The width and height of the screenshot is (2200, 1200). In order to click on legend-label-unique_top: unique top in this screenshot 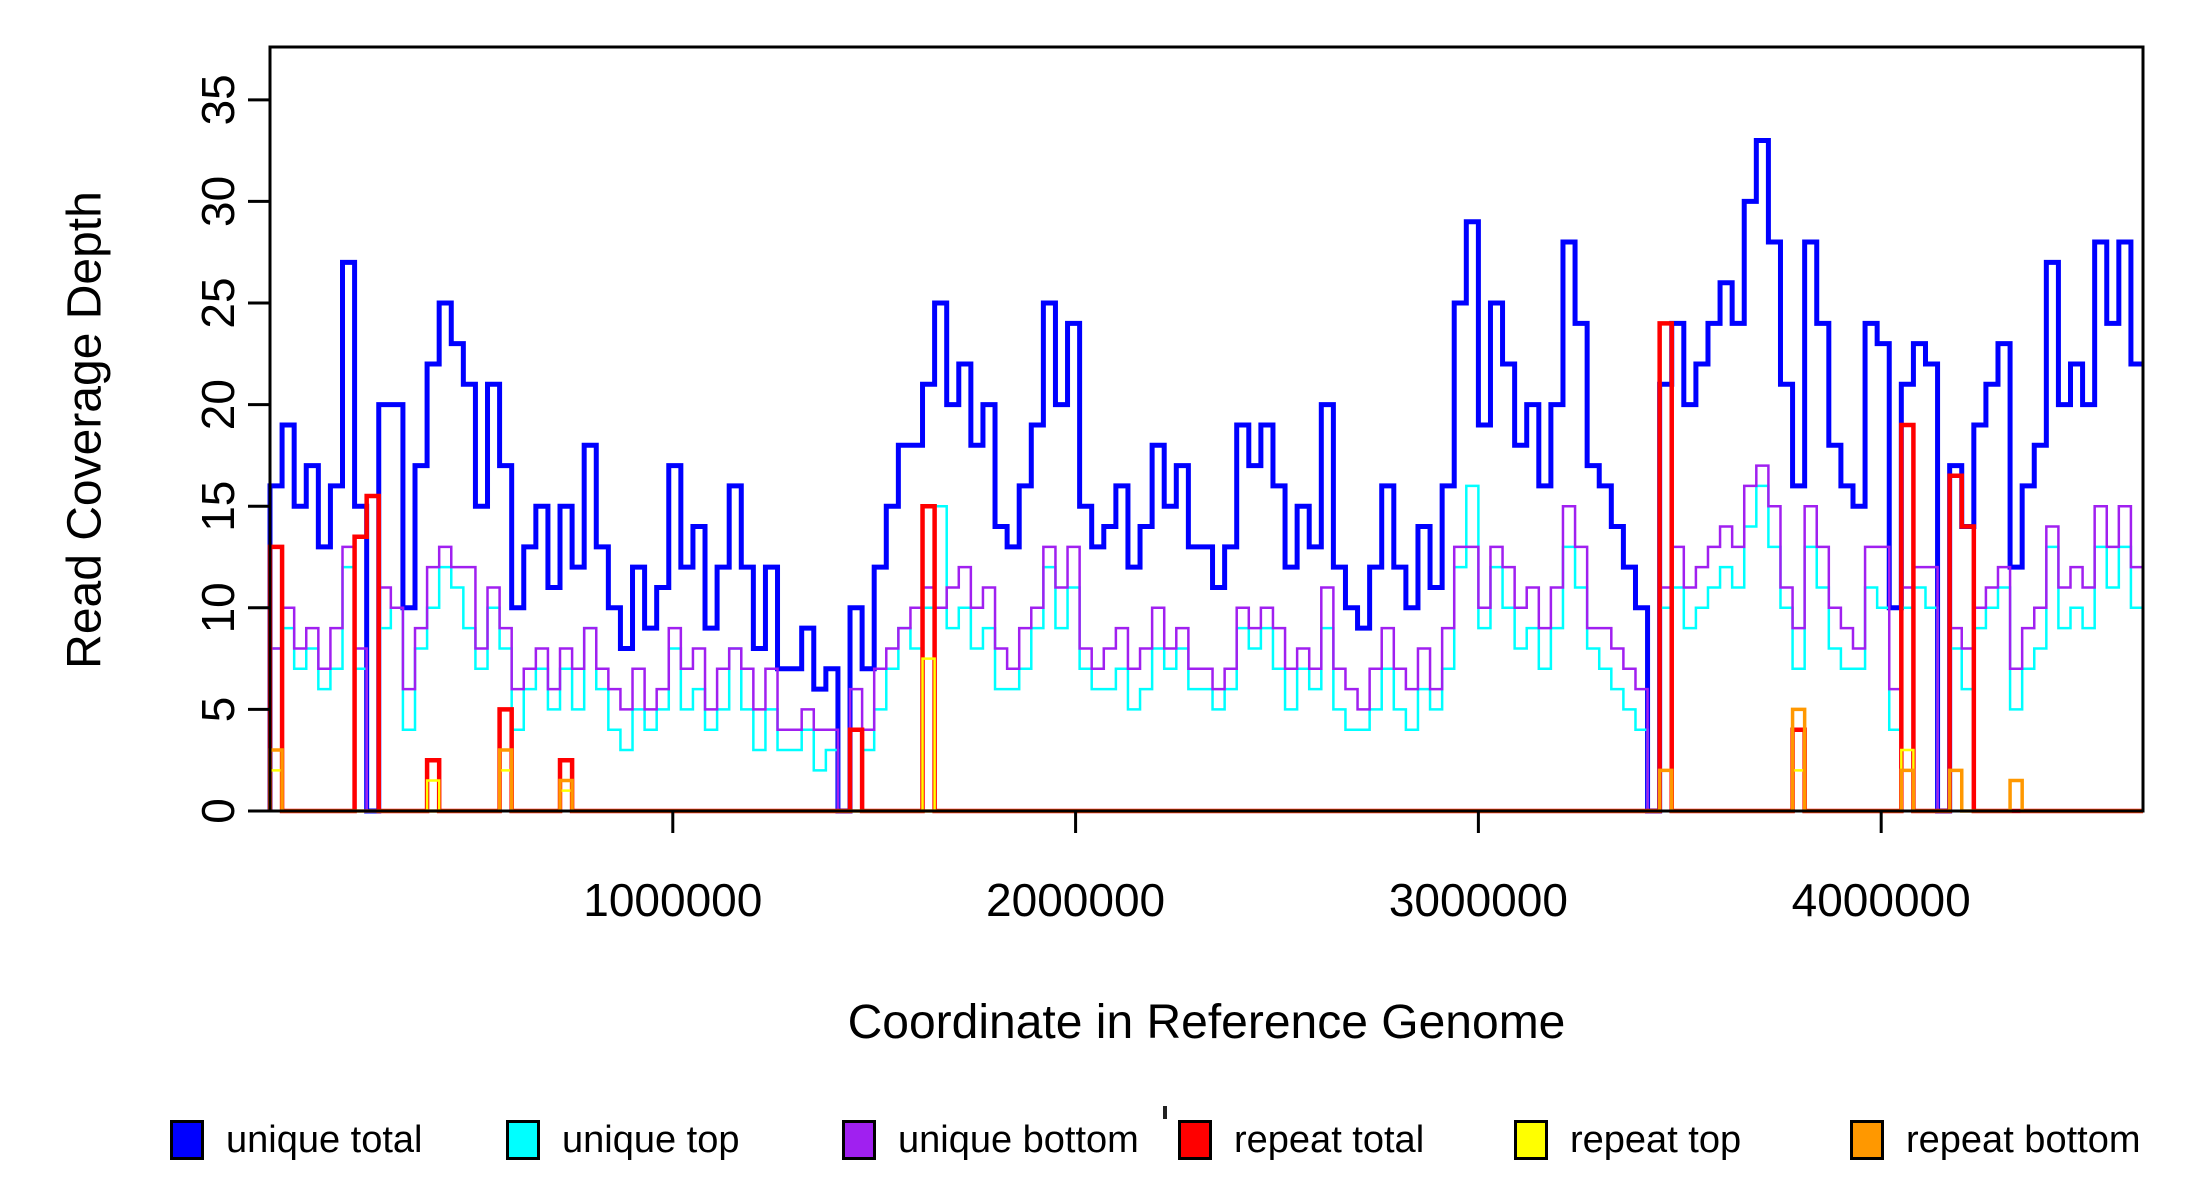, I will do `click(651, 1140)`.